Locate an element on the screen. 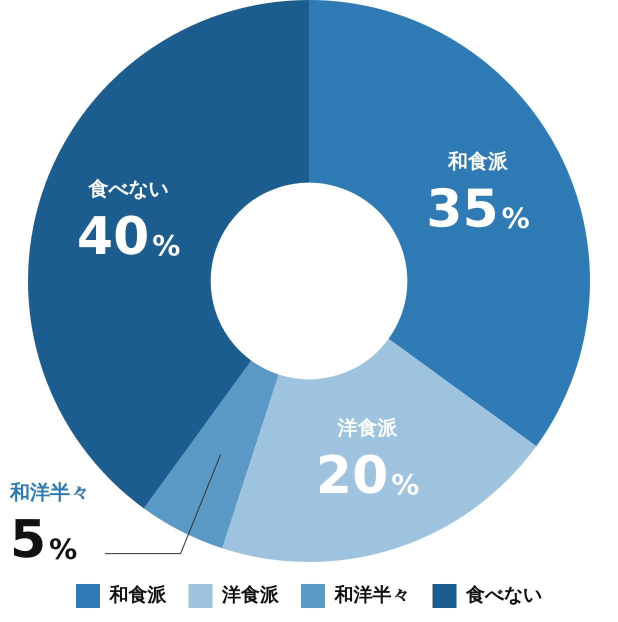  slice-label: 和食派 is located at coordinates (478, 161).